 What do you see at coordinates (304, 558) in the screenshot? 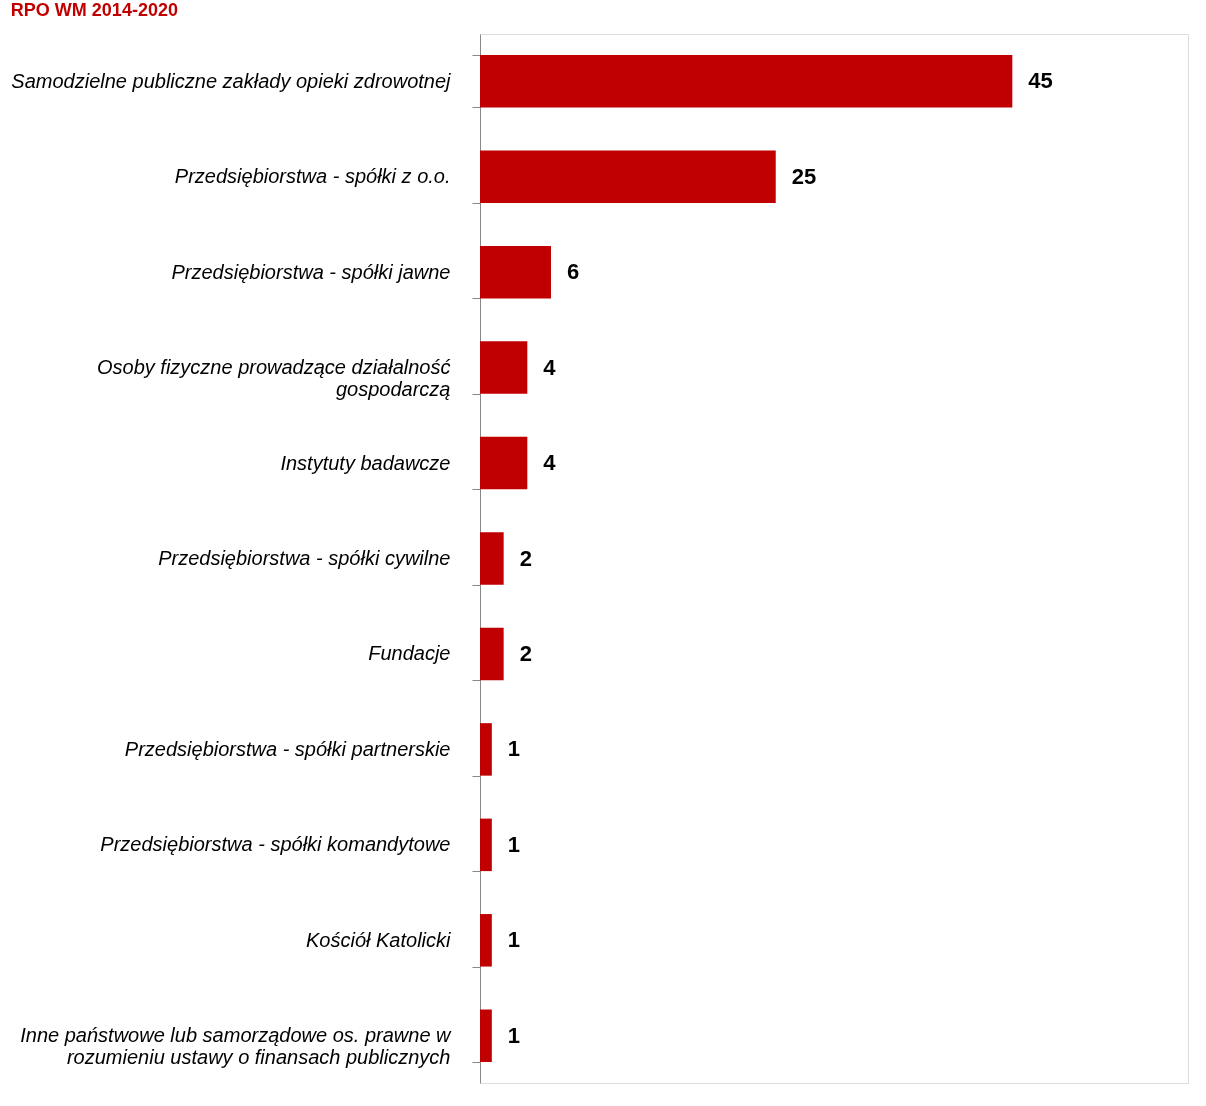
I see `y-tick-label: Przedsiębiorstwa - spółki cywilne` at bounding box center [304, 558].